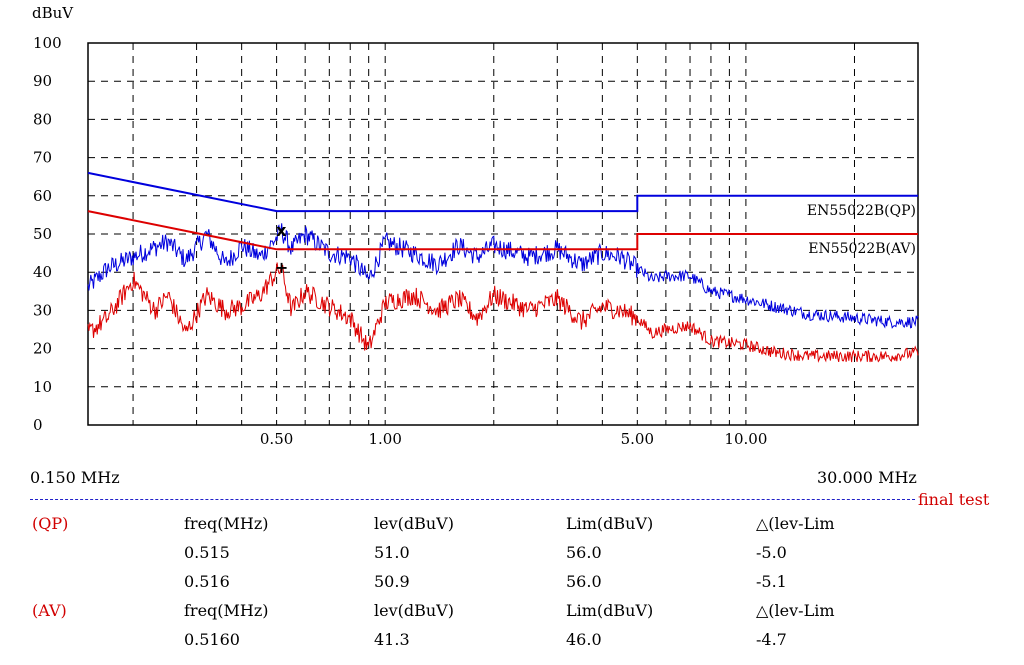  I want to click on mode-label: final test, so click(954, 499).